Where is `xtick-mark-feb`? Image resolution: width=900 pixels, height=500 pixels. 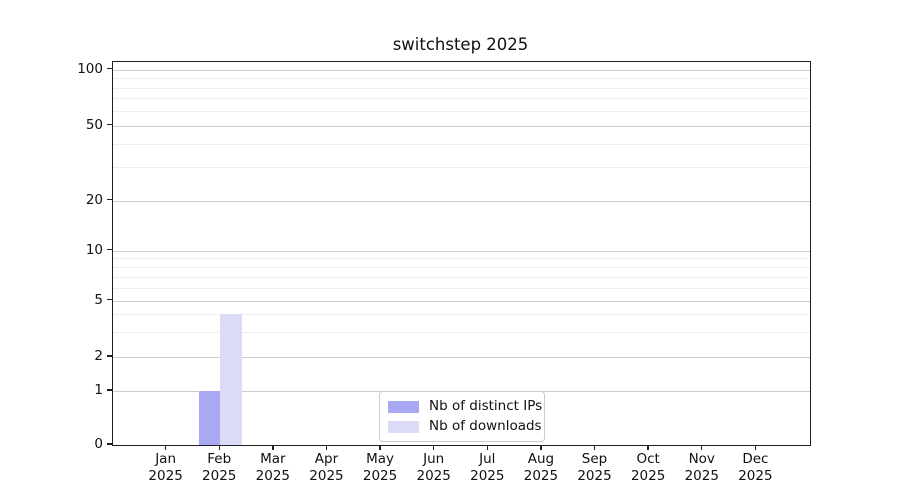 xtick-mark-feb is located at coordinates (219, 447).